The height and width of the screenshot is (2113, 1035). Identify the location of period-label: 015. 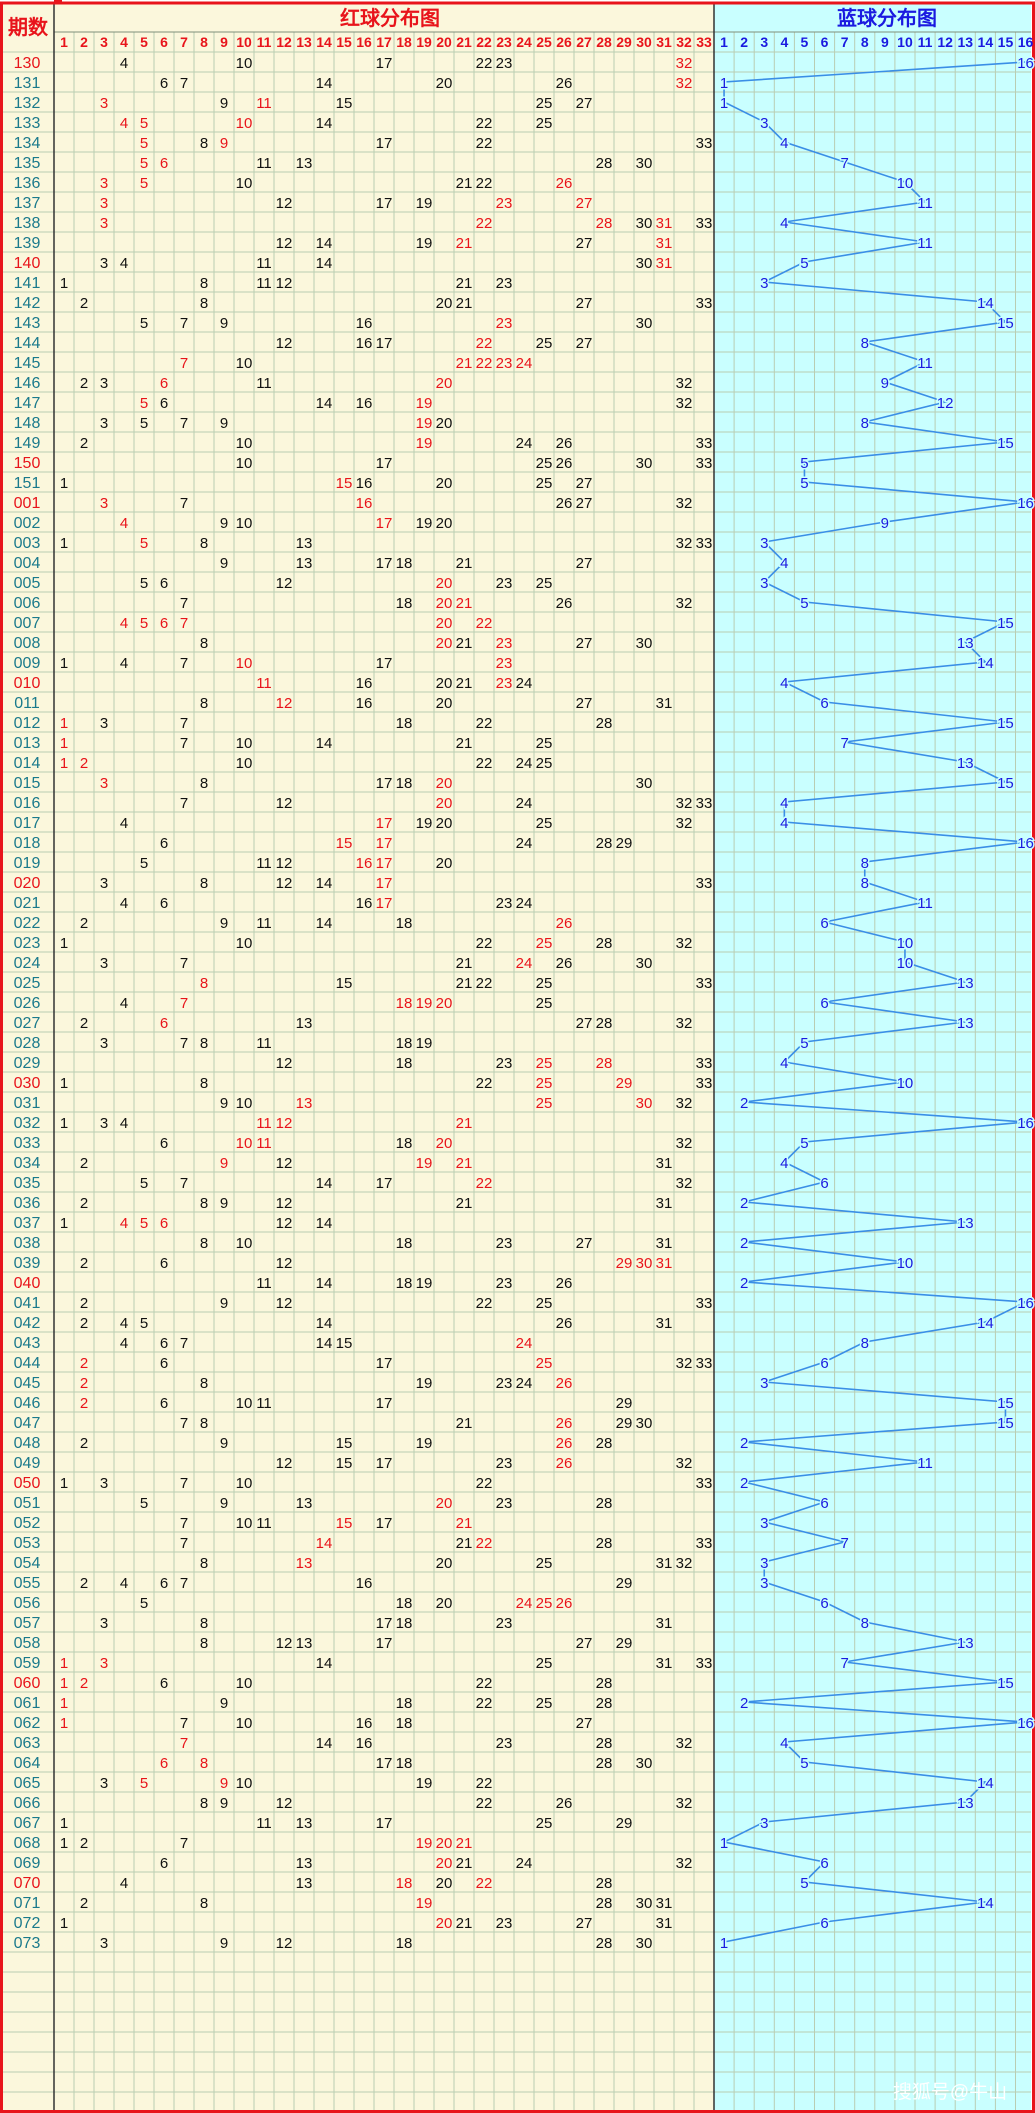
(27, 783).